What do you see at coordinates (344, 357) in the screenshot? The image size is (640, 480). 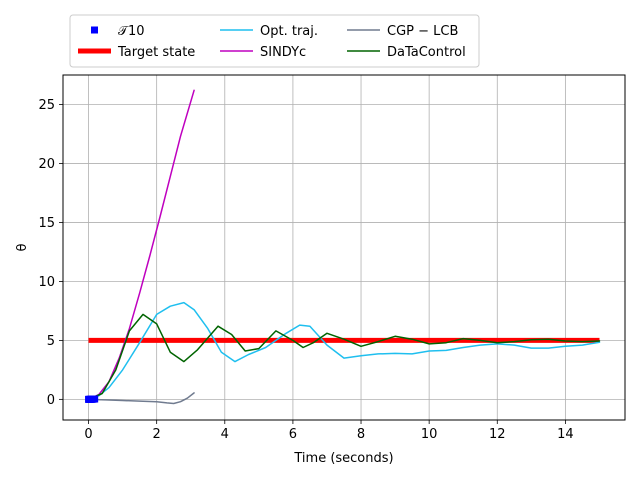 I see `series-line-datacontrol` at bounding box center [344, 357].